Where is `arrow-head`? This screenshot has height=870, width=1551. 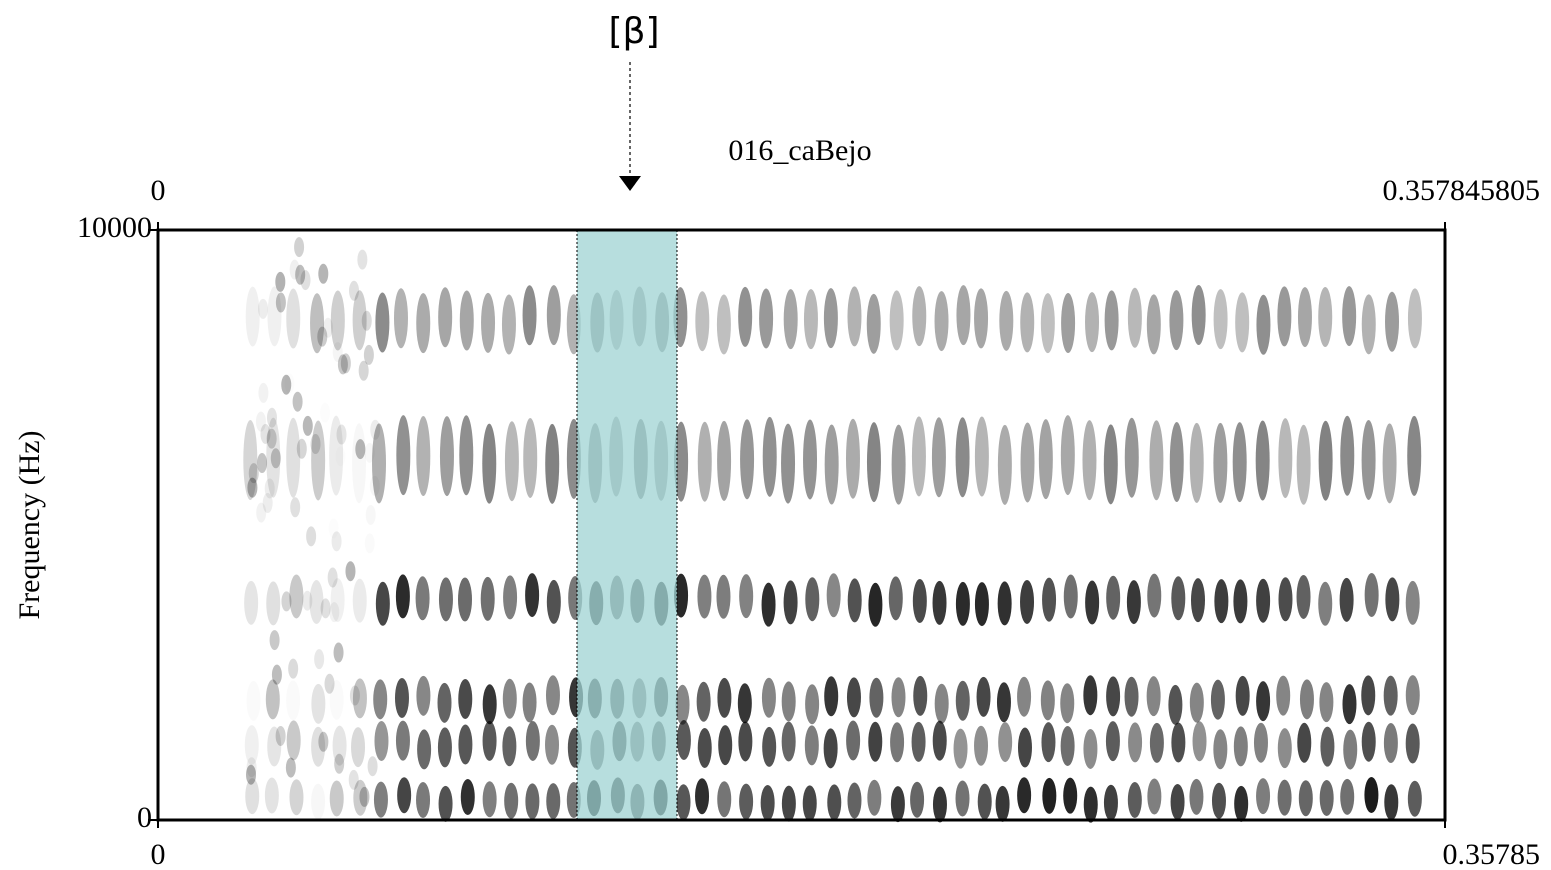
arrow-head is located at coordinates (630, 183).